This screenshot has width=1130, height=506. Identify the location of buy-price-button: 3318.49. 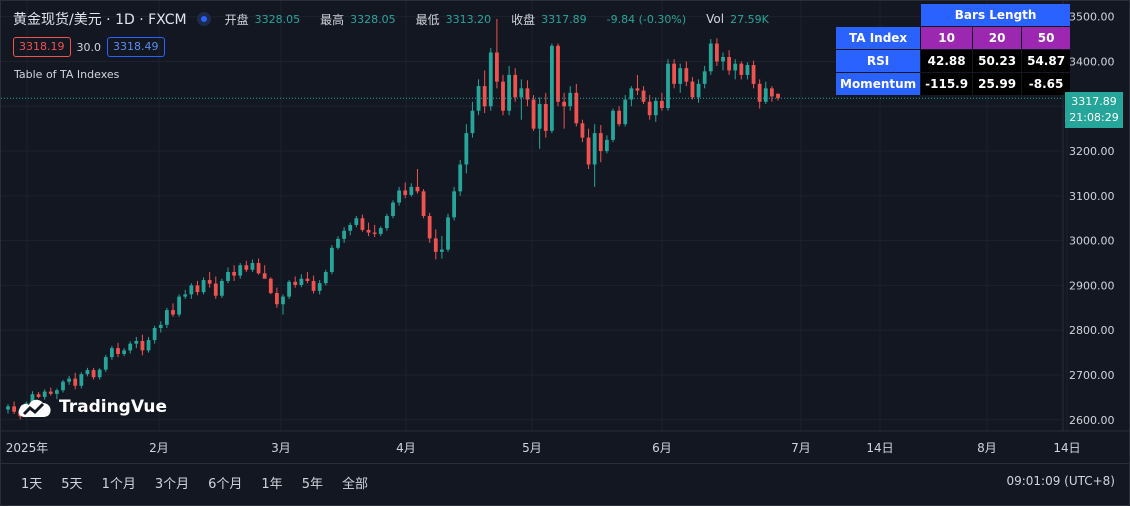
(136, 47).